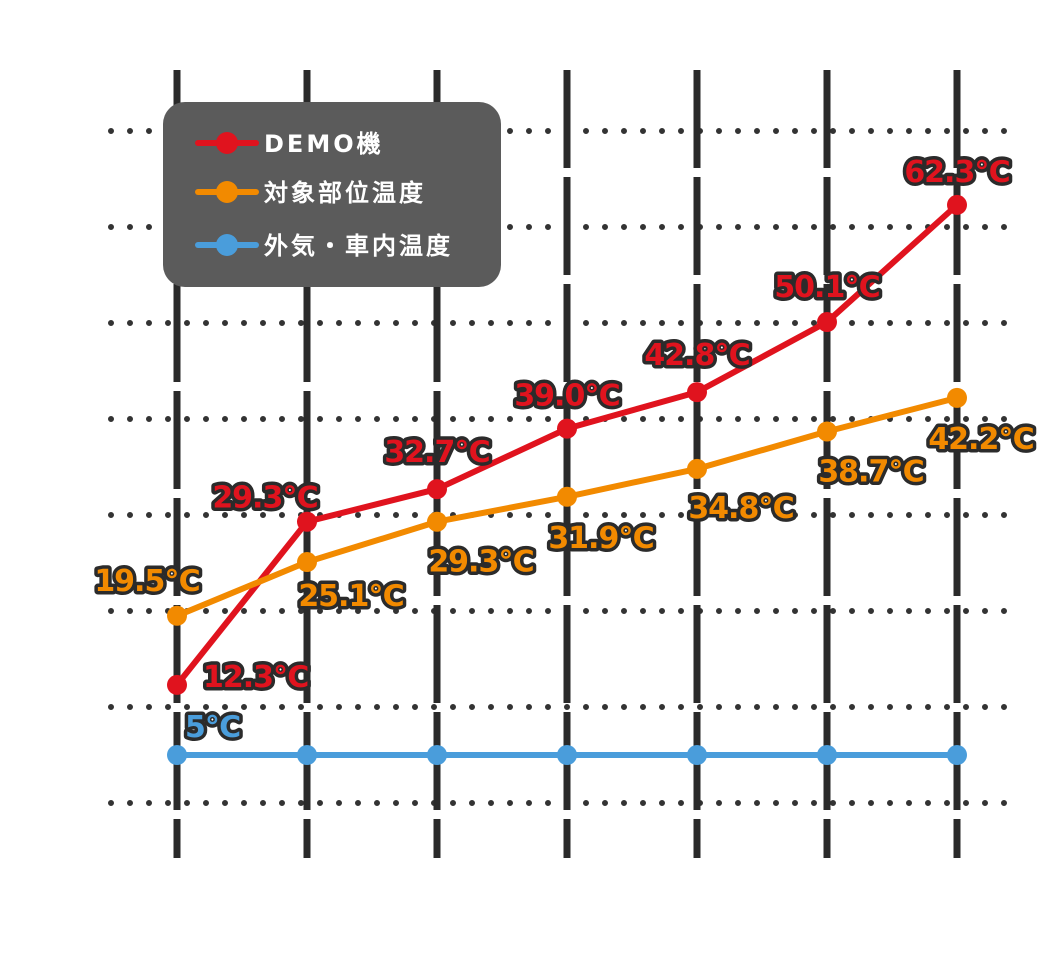 The width and height of the screenshot is (1051, 966). Describe the element at coordinates (600, 538) in the screenshot. I see `data-label: 31.9℃` at that location.